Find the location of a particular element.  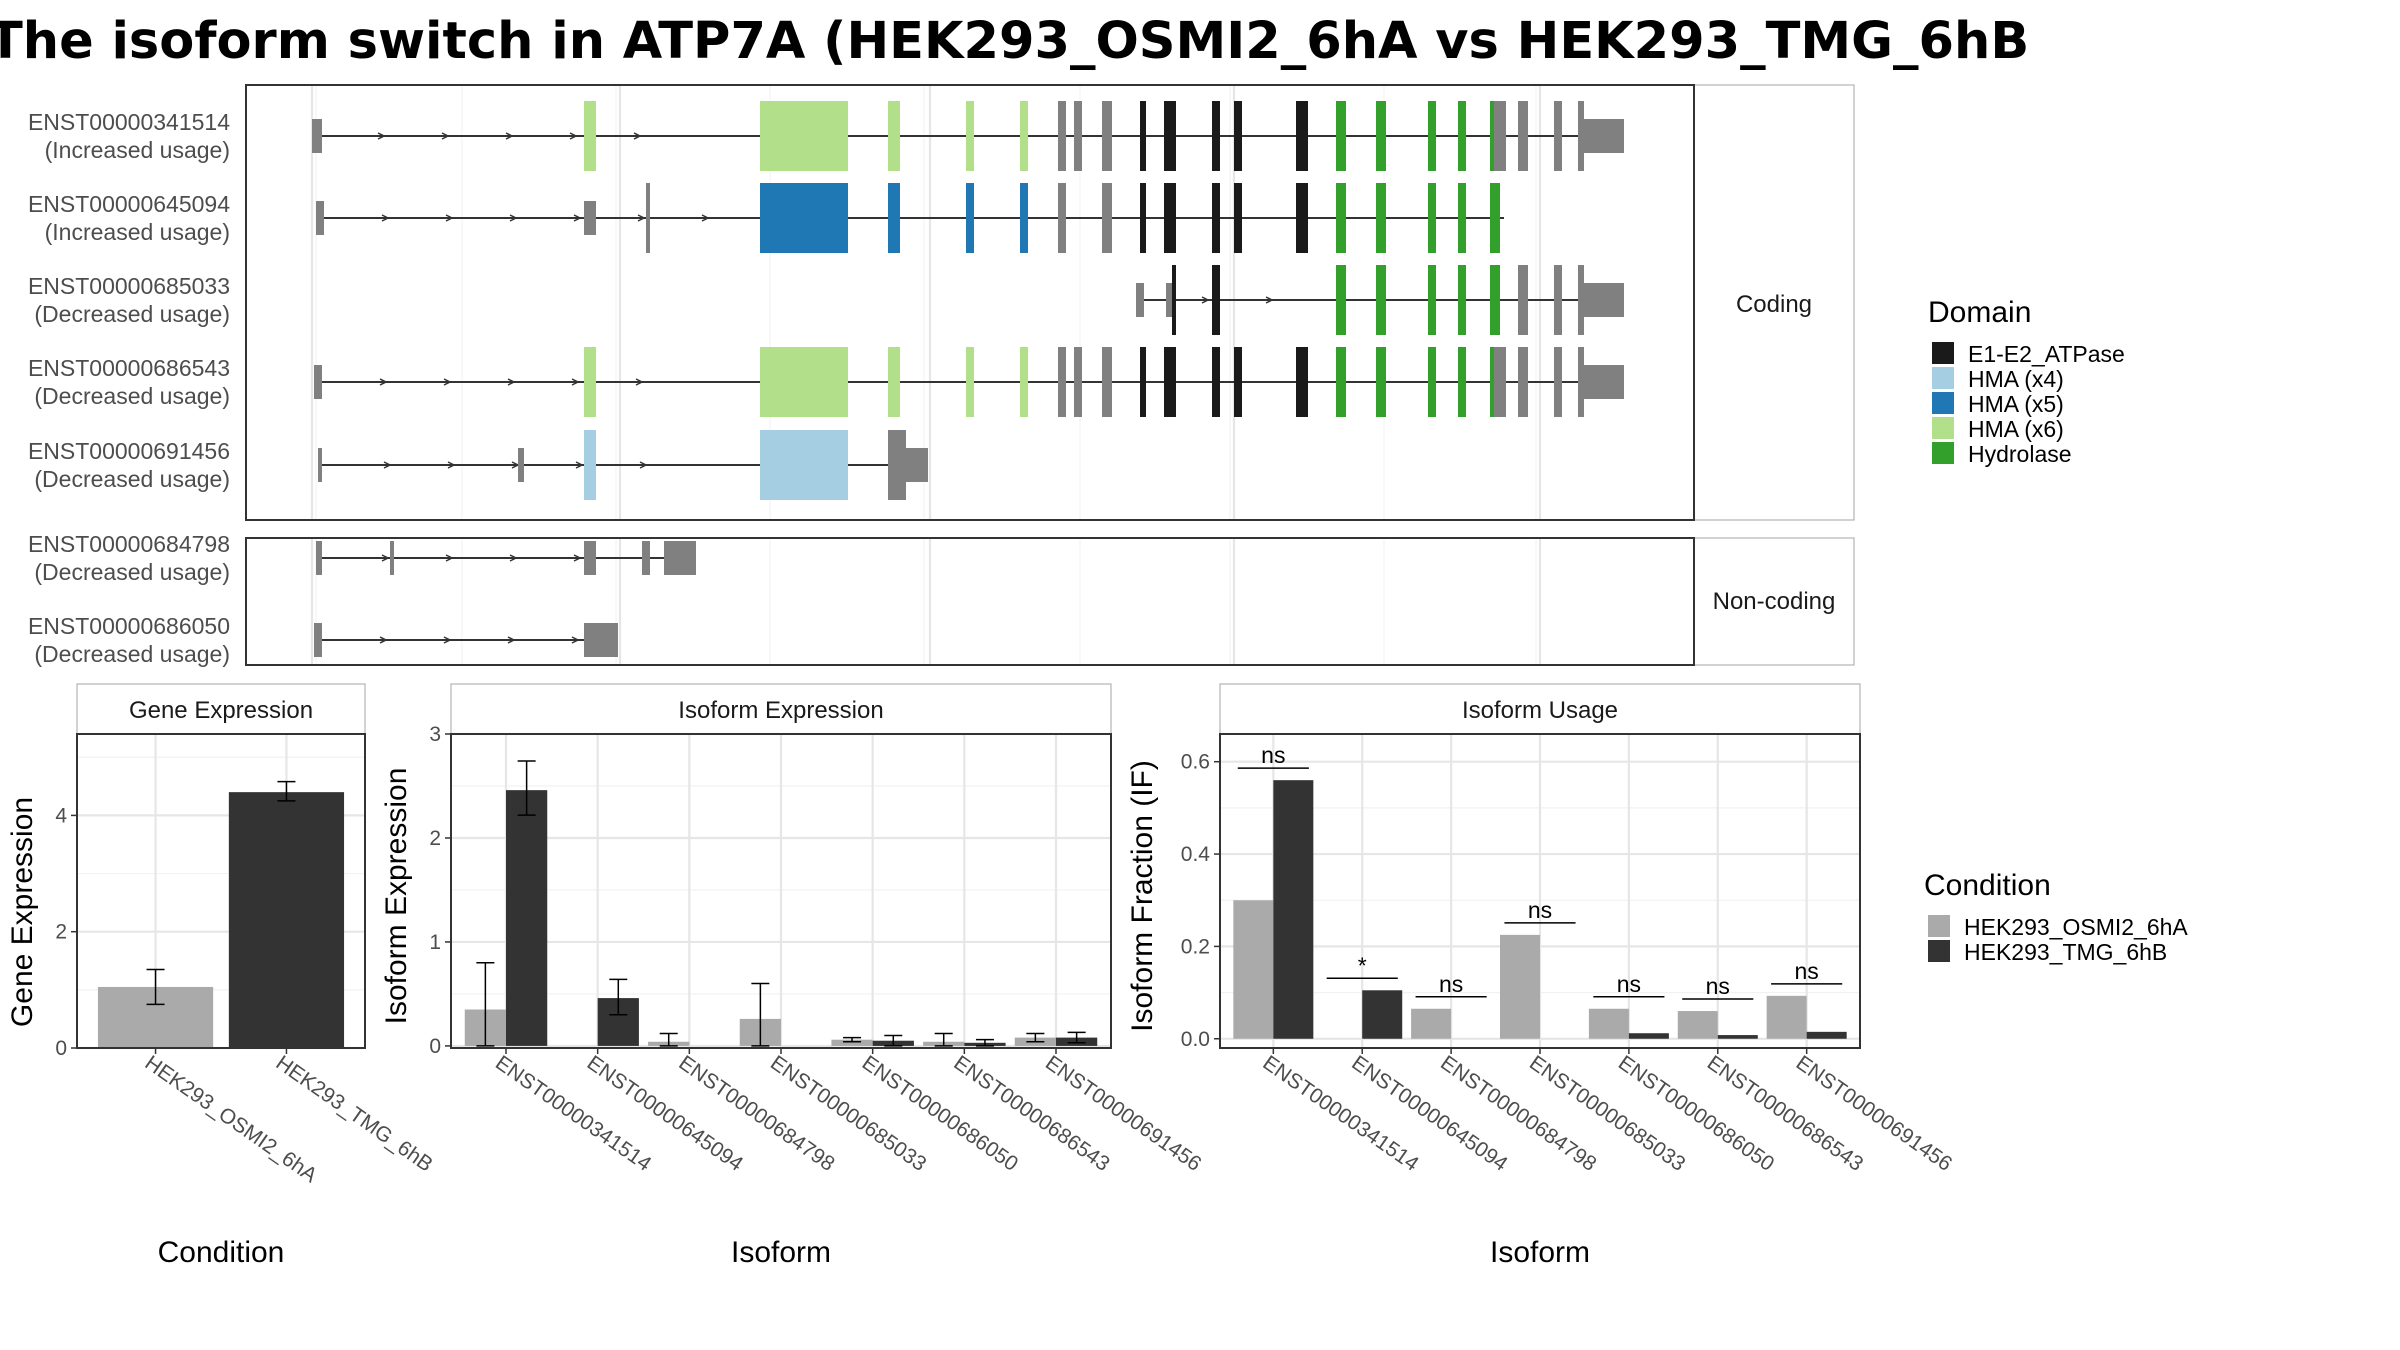

transcript-id-label: ENST00000341514 is located at coordinates (129, 122).